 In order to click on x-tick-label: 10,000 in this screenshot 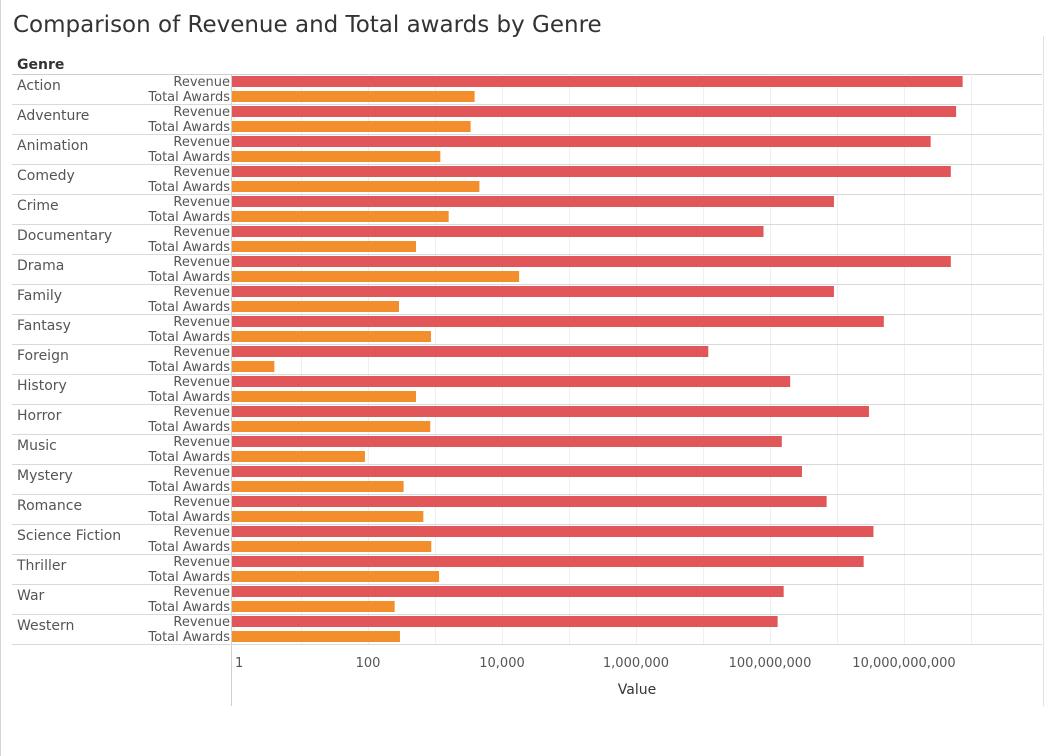, I will do `click(502, 663)`.